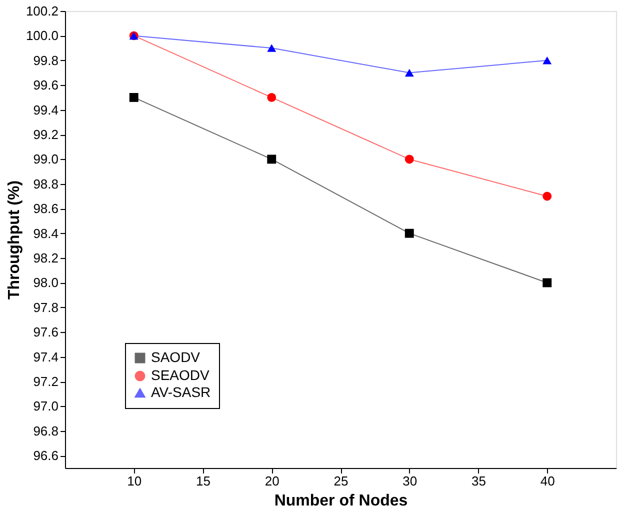  What do you see at coordinates (45, 233) in the screenshot?
I see `y-tick-label: 98.4` at bounding box center [45, 233].